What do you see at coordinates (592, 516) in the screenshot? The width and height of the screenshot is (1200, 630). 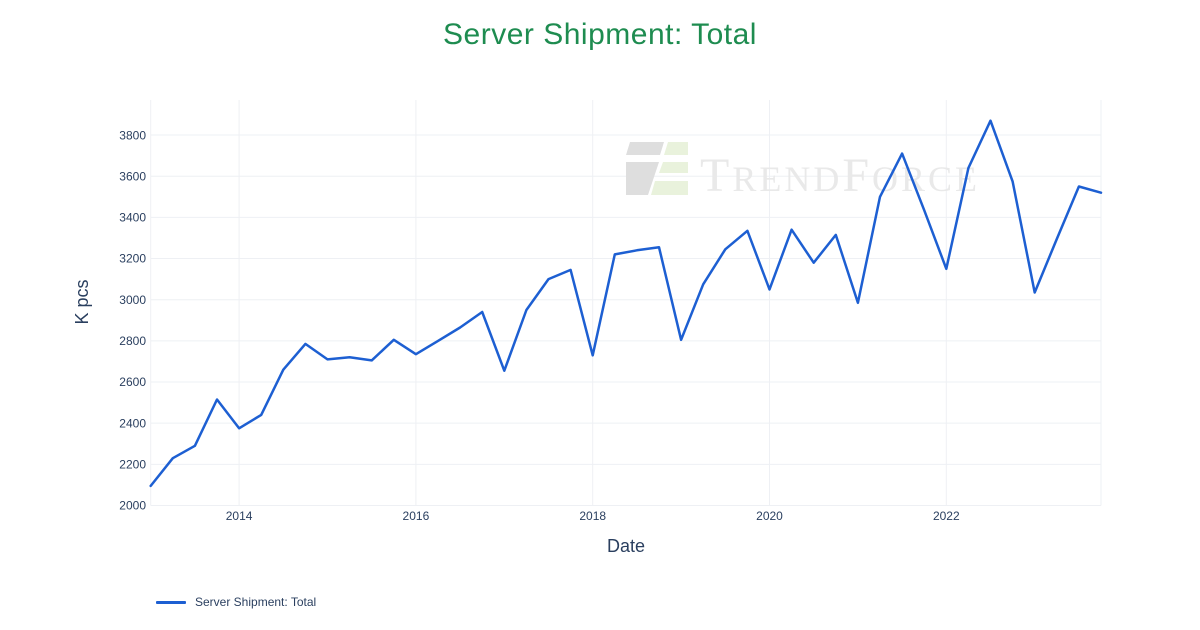 I see `x-tick-label: 2018` at bounding box center [592, 516].